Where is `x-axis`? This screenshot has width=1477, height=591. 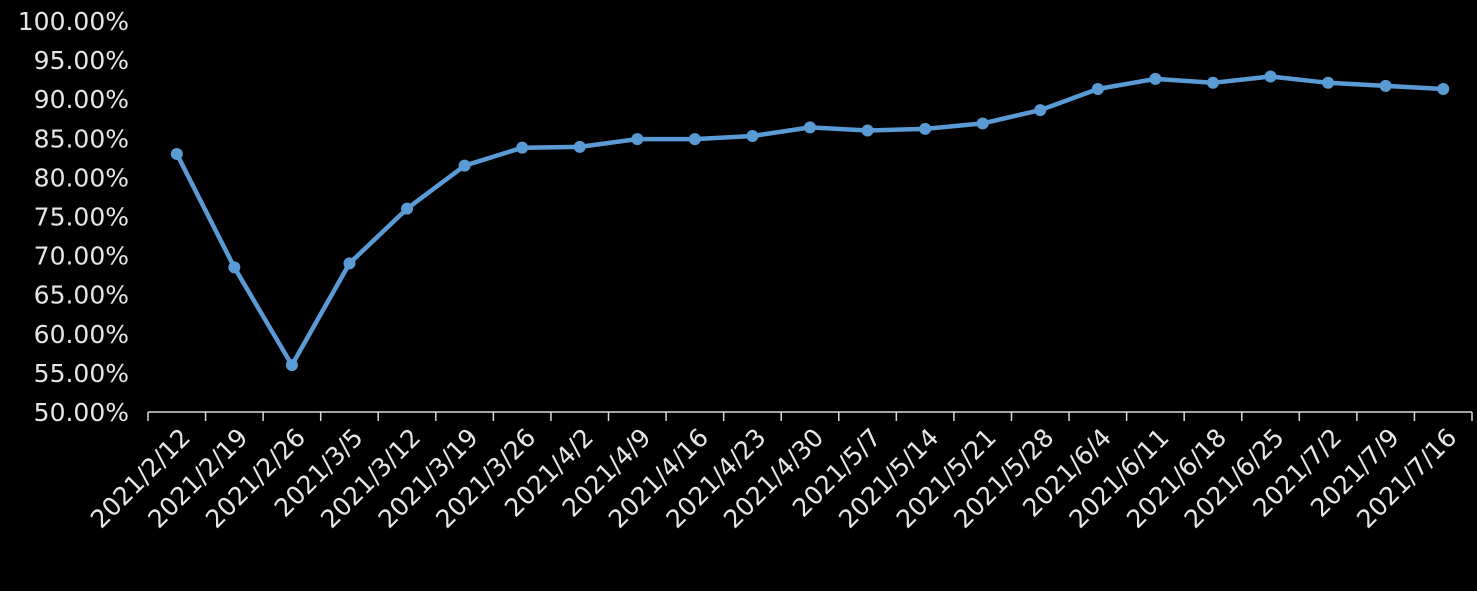
x-axis is located at coordinates (810, 416).